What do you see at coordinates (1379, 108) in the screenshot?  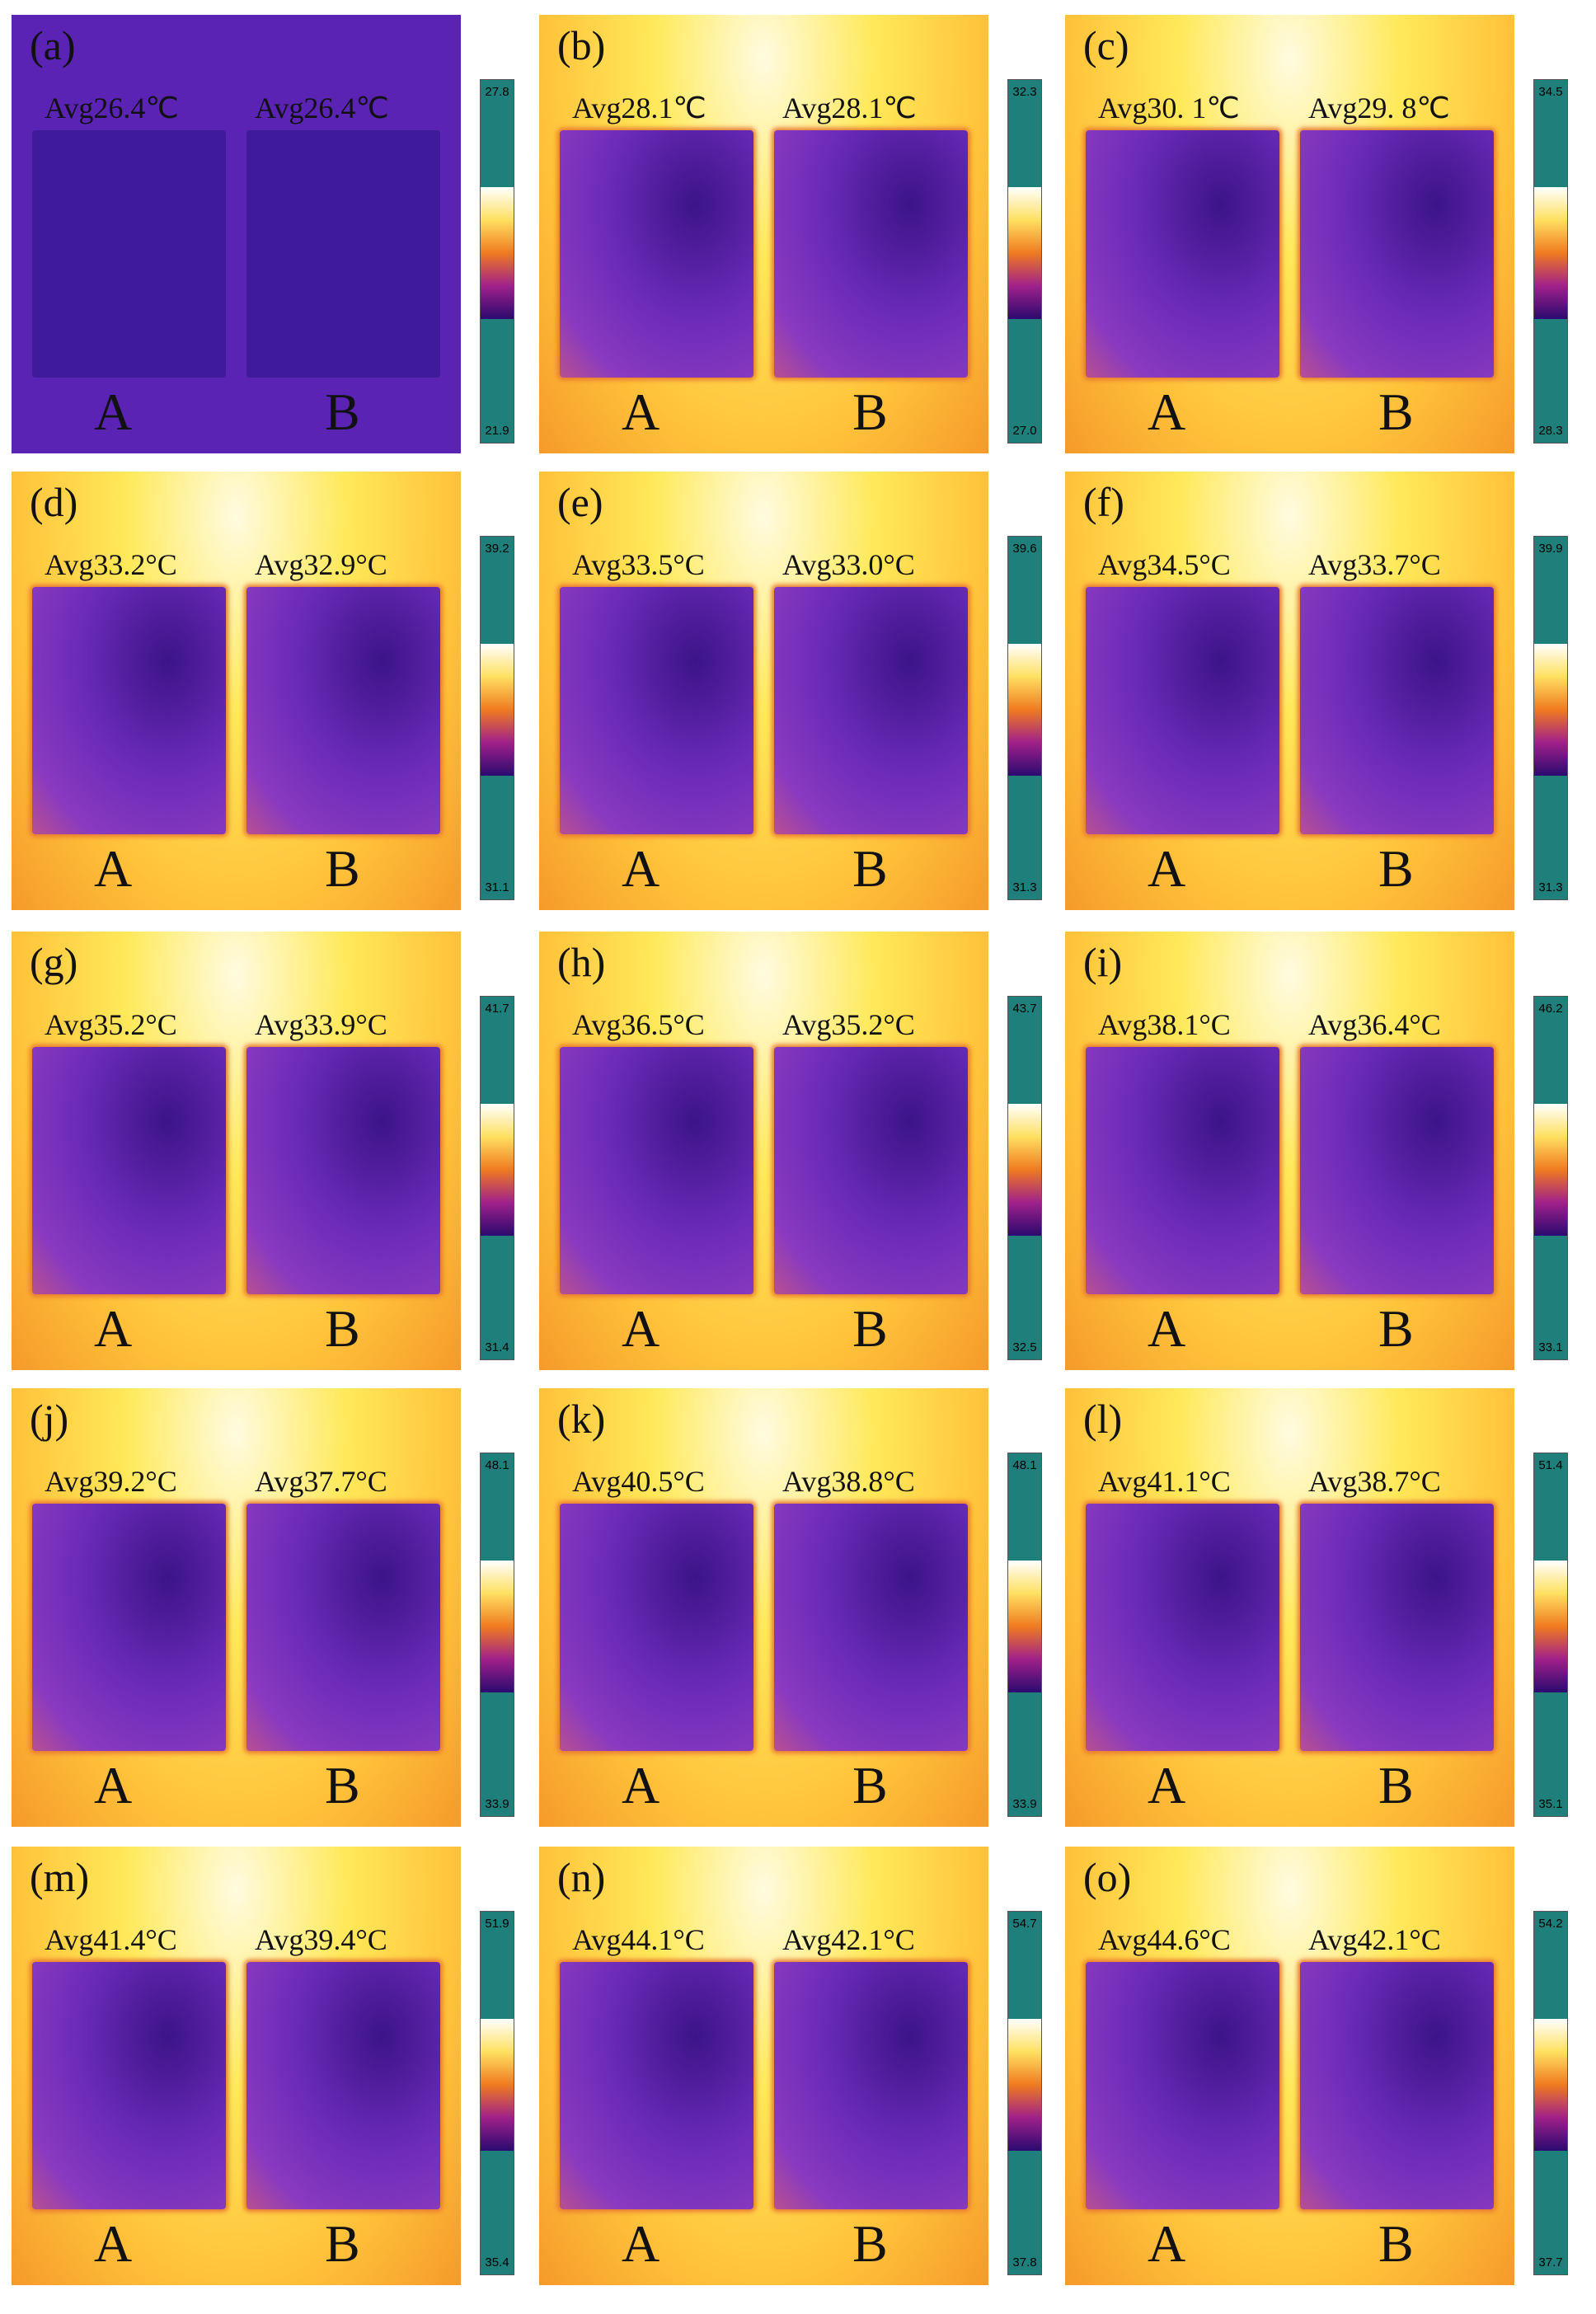 I see `avg-temp-b: Avg29. 8℃` at bounding box center [1379, 108].